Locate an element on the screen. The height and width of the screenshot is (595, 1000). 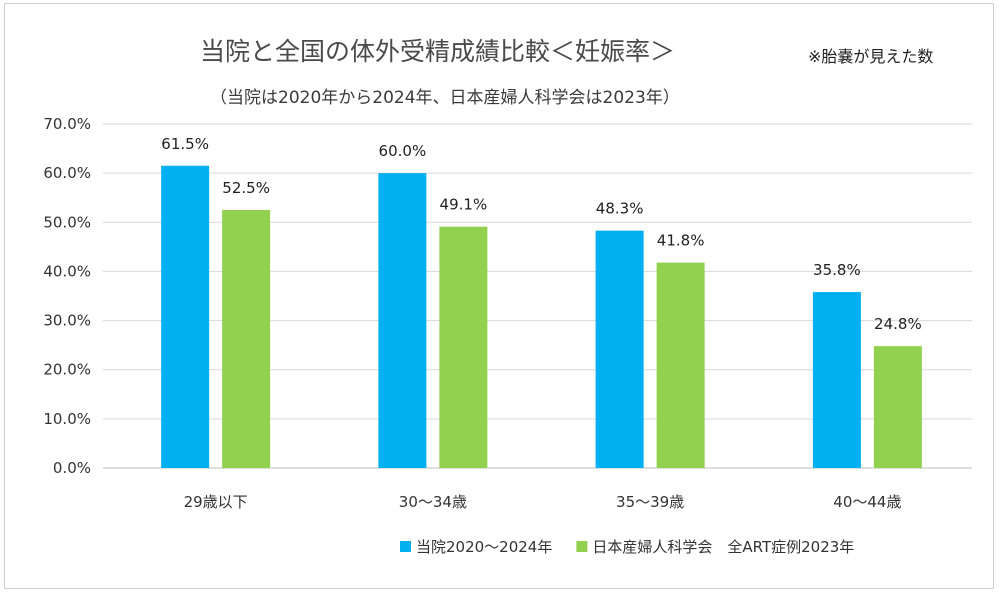
chart-note: ※胎嚢が見えた数 is located at coordinates (870, 56).